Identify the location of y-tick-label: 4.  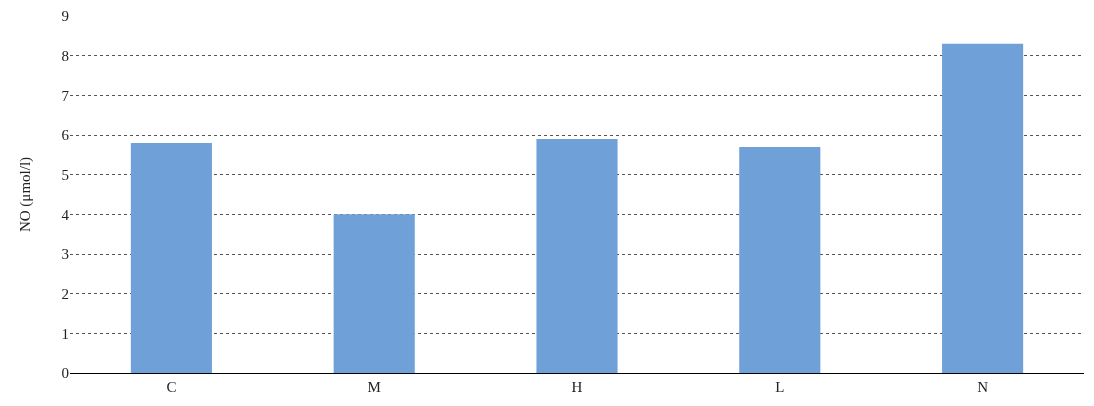
(65, 214).